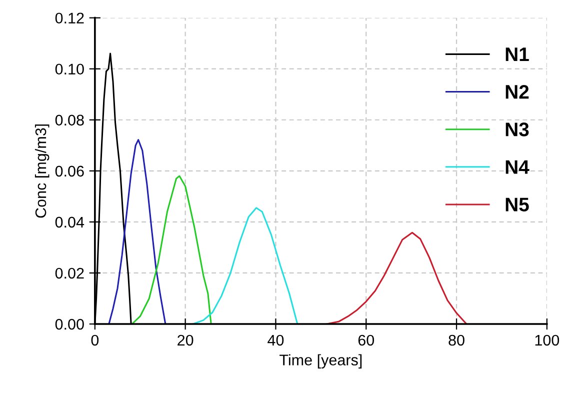 The image size is (565, 405). What do you see at coordinates (517, 54) in the screenshot?
I see `legend-label: N1` at bounding box center [517, 54].